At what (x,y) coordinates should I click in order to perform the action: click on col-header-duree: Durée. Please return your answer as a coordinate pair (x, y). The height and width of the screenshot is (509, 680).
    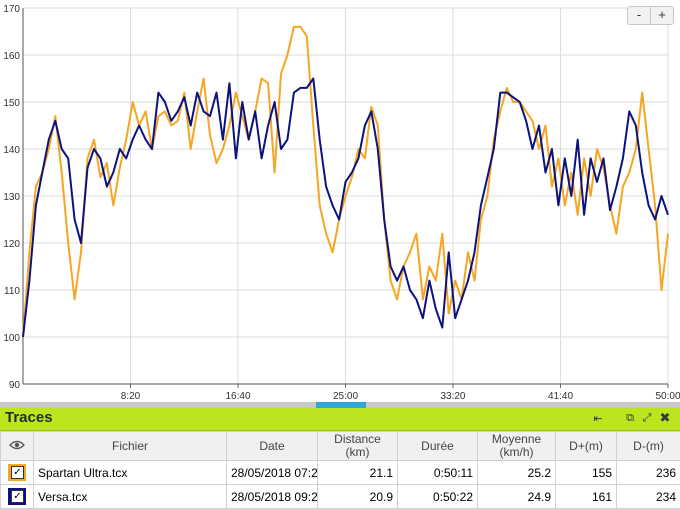
    Looking at the image, I should click on (437, 446).